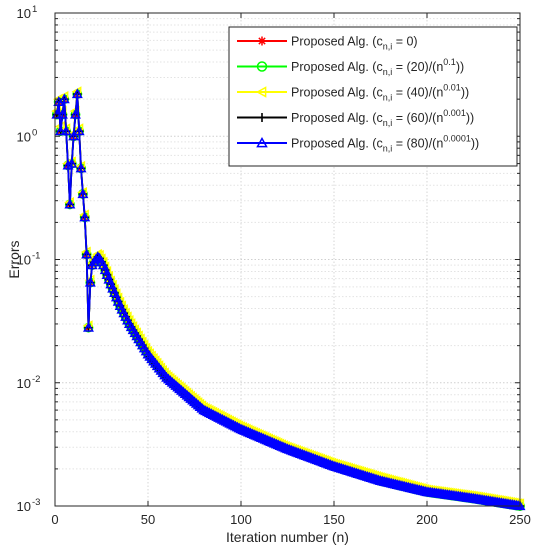  I want to click on legend-text-mid: = (20)/(n, so click(417, 67).